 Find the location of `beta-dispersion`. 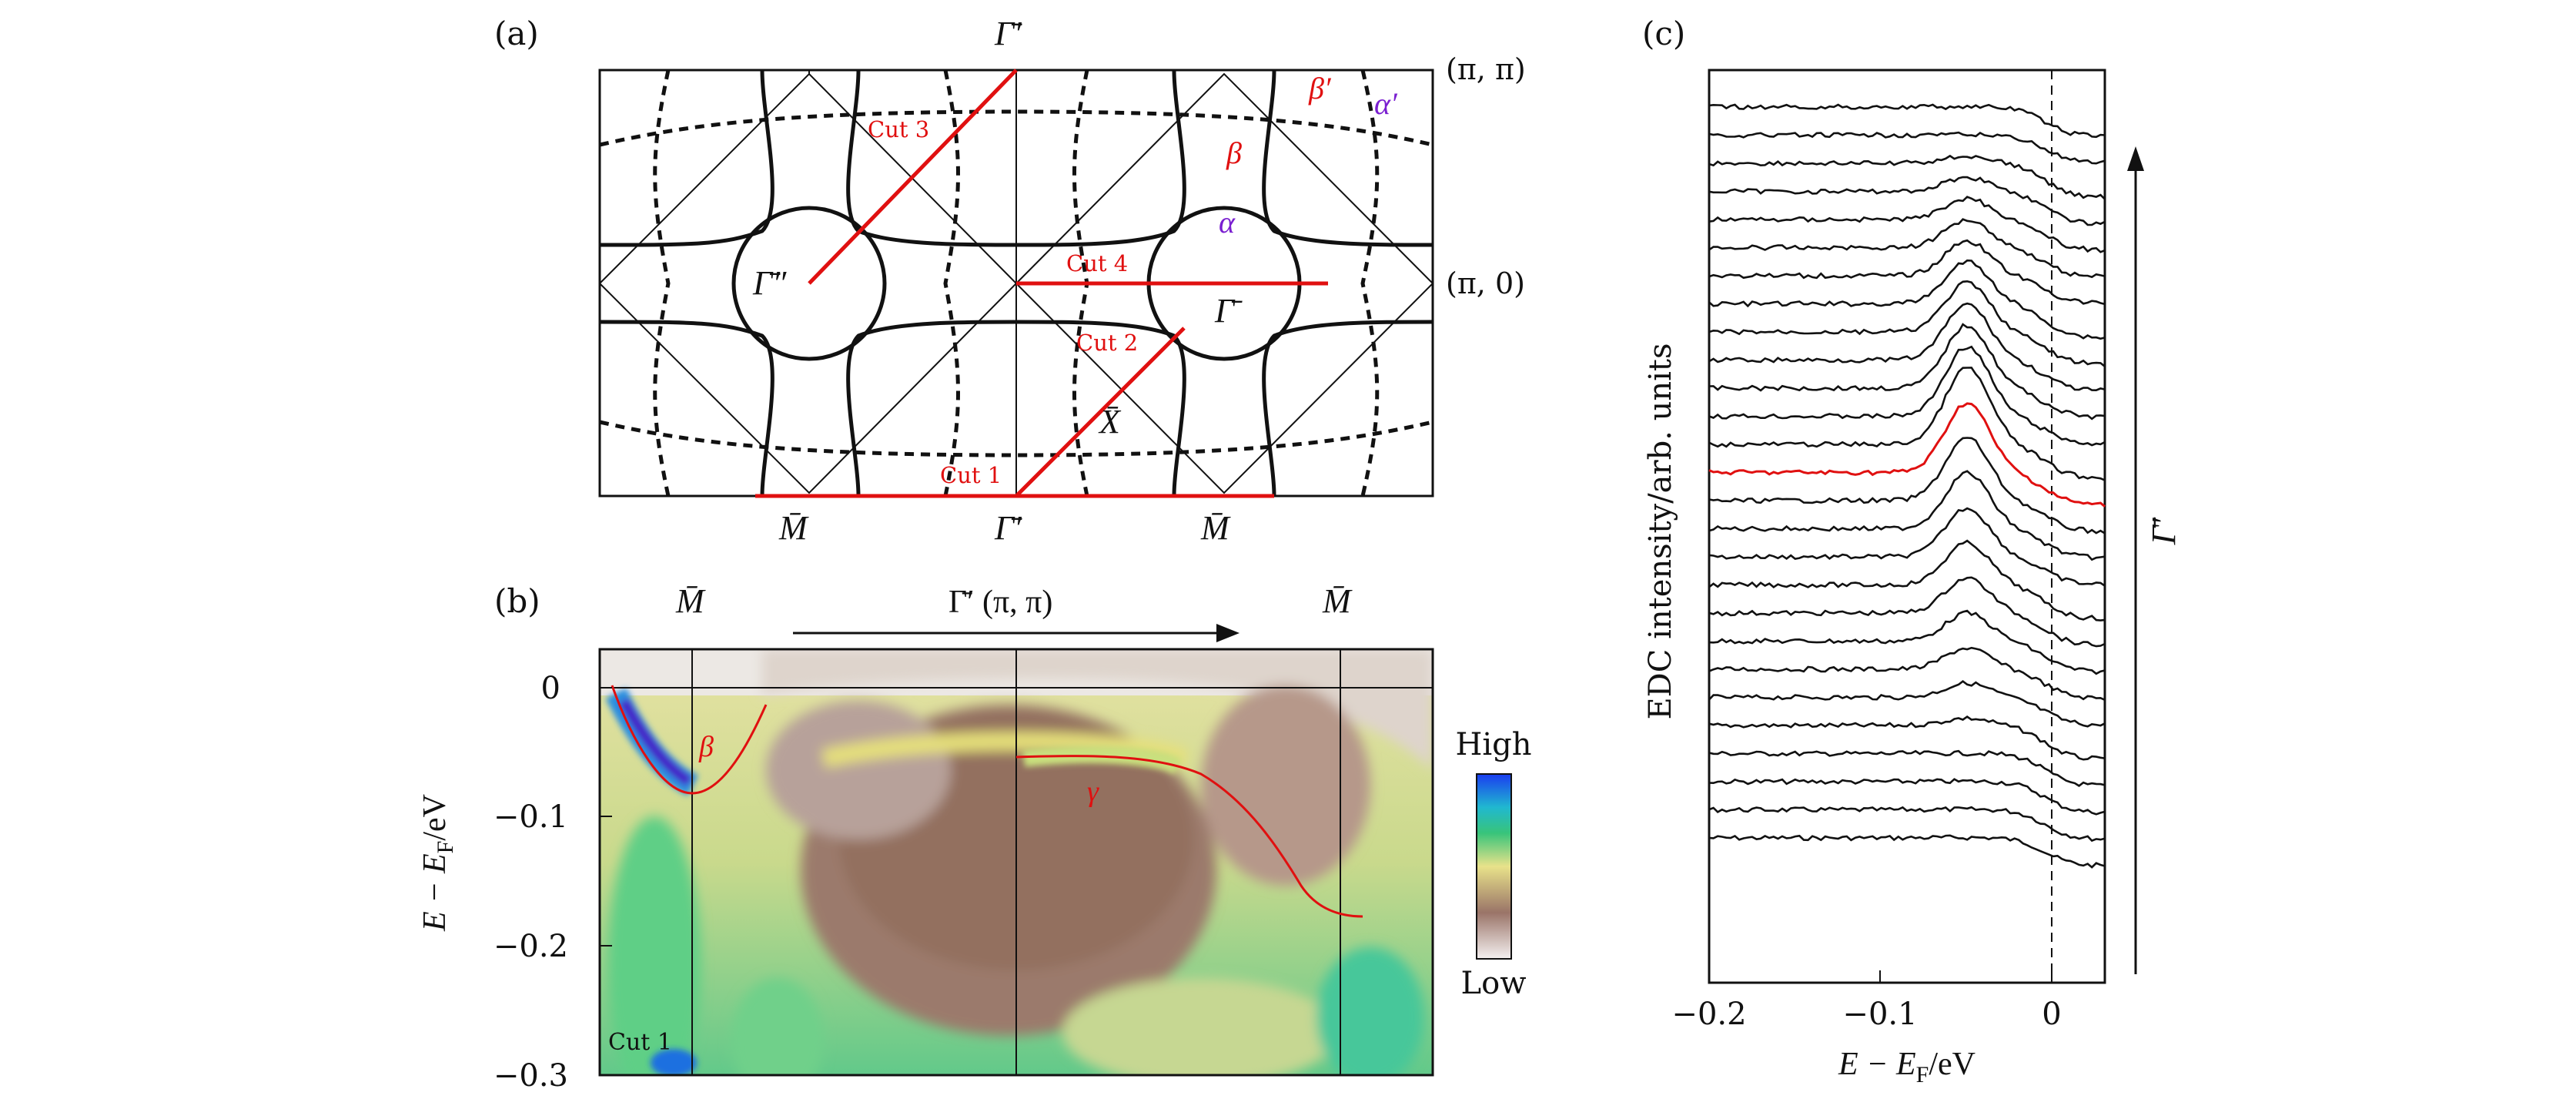

beta-dispersion is located at coordinates (690, 740).